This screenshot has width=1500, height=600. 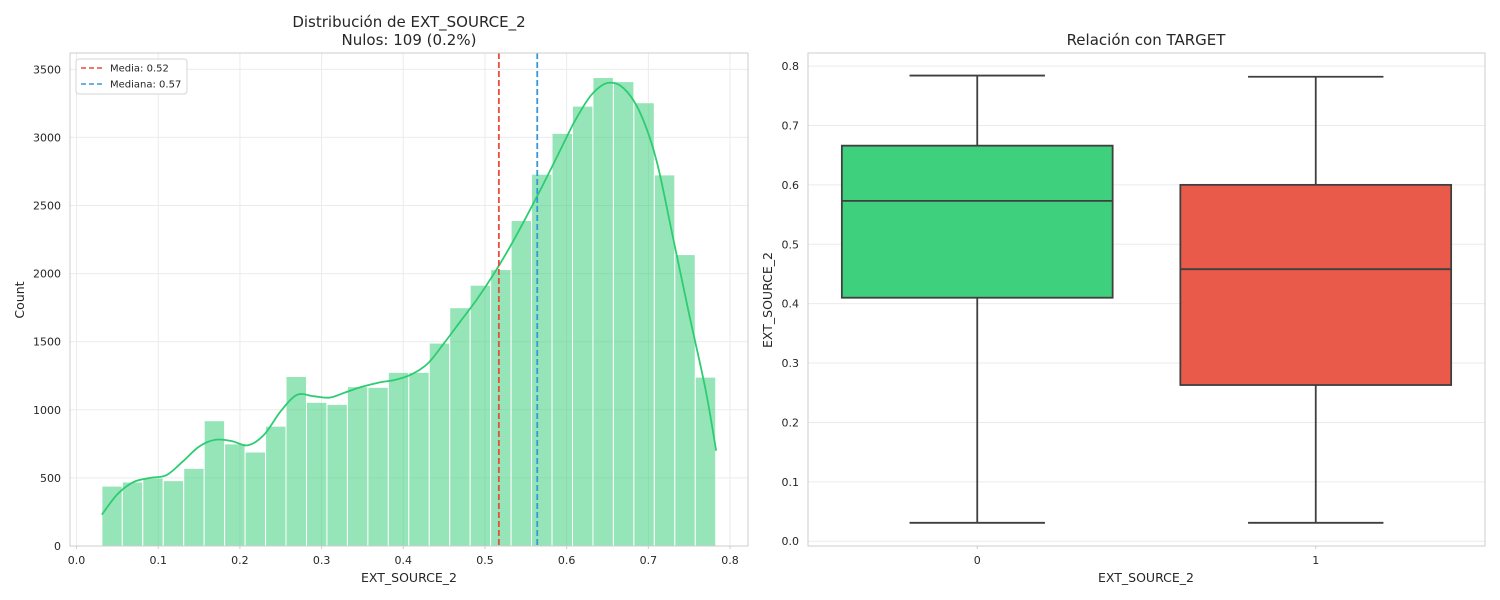 I want to click on box-y-tick-label: 0.6, so click(x=791, y=185).